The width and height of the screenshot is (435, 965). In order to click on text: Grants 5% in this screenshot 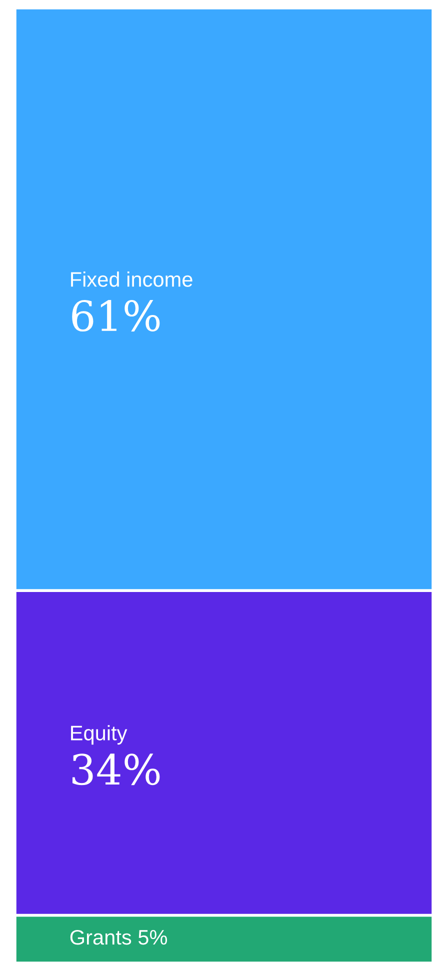, I will do `click(119, 937)`.